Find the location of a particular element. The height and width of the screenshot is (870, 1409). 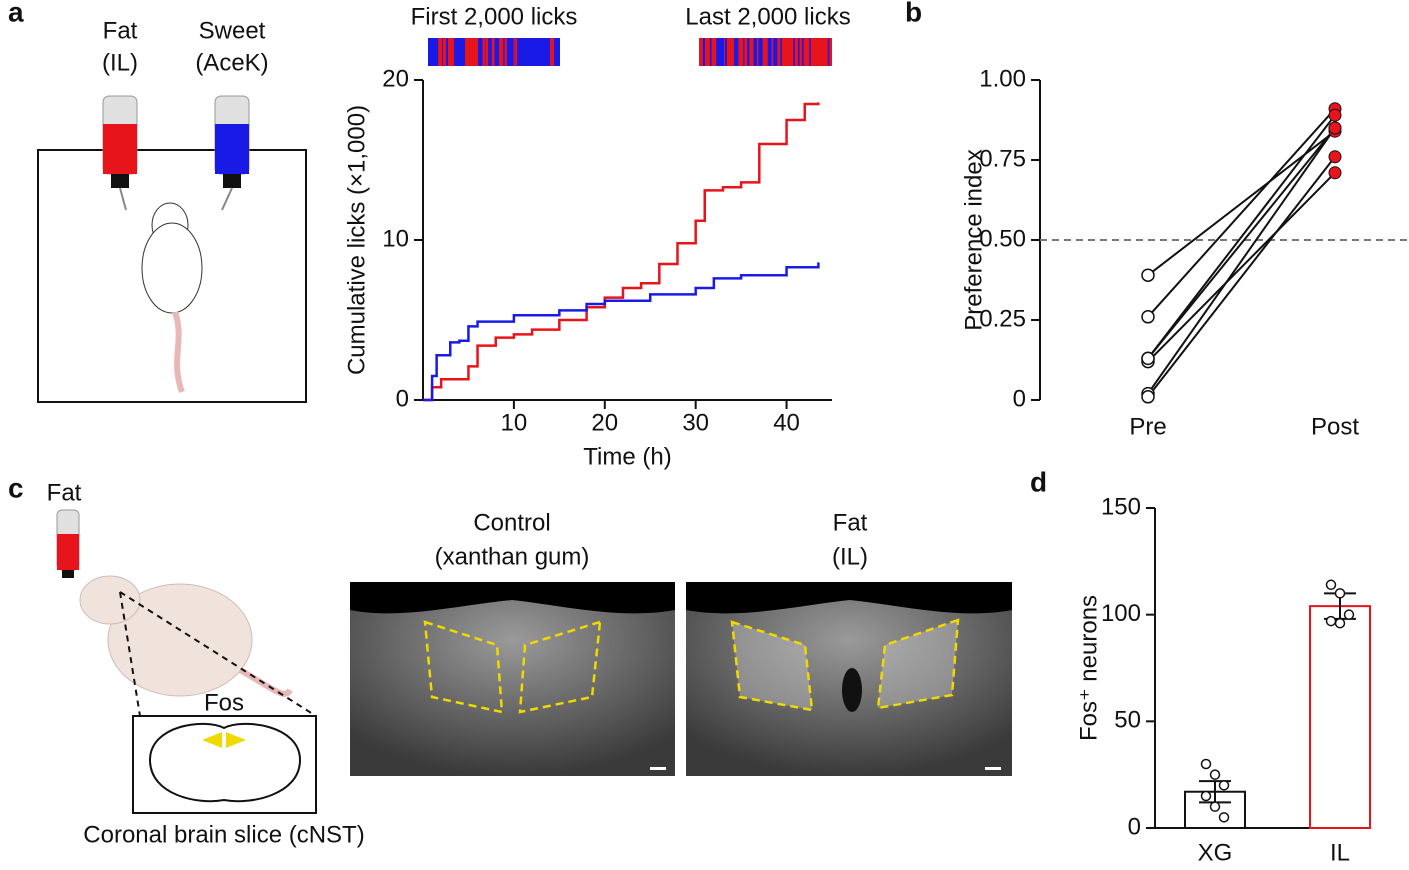

x-tick-label: 30 is located at coordinates (695, 422).